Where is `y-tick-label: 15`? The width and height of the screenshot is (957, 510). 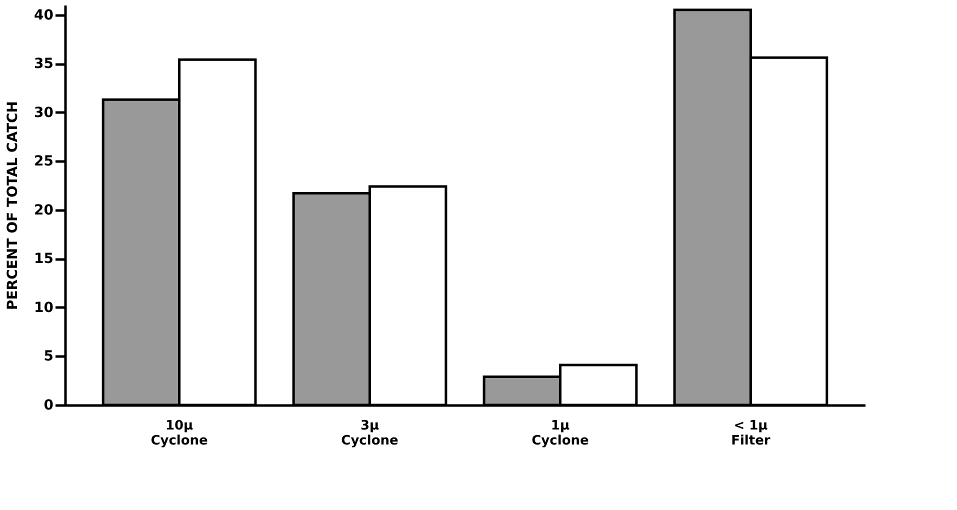 y-tick-label: 15 is located at coordinates (44, 259).